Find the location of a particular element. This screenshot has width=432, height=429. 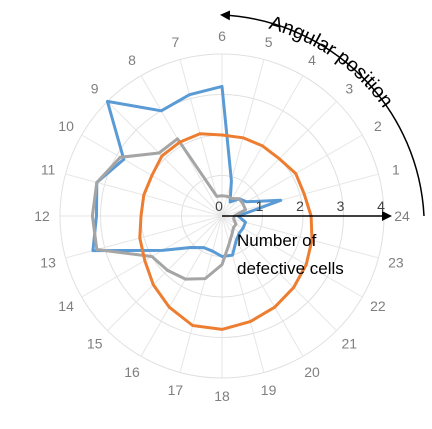

angular-tick-label: 11 is located at coordinates (48, 169).